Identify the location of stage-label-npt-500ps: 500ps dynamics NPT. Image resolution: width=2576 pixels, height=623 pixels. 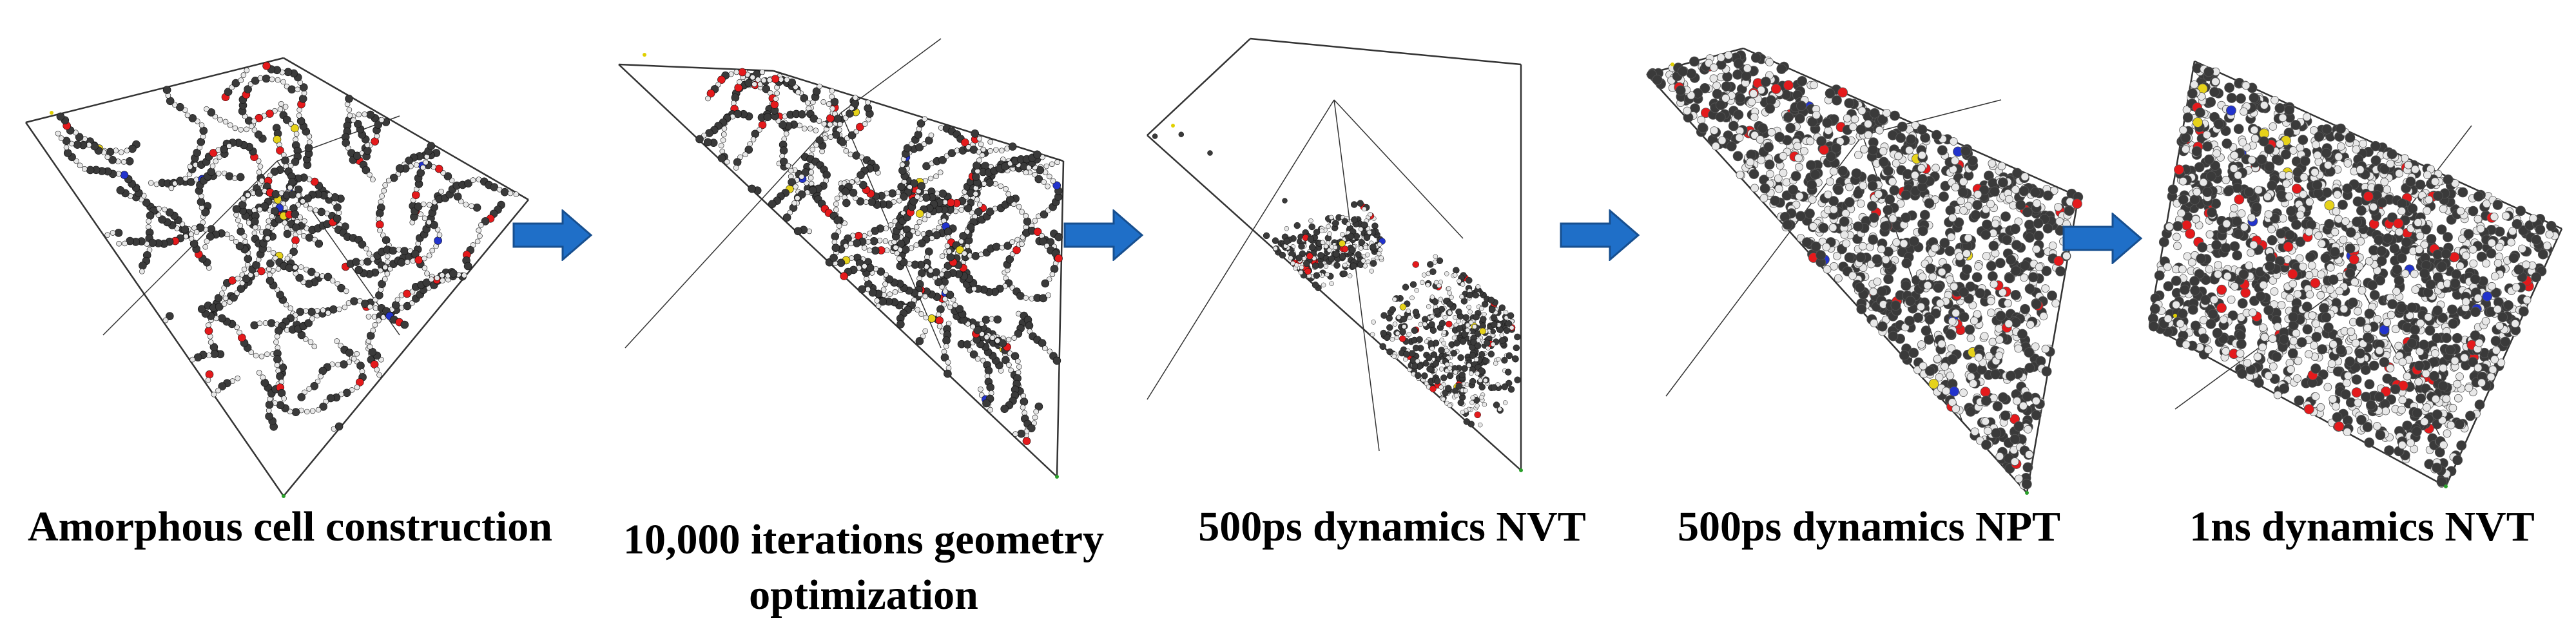
(1869, 527).